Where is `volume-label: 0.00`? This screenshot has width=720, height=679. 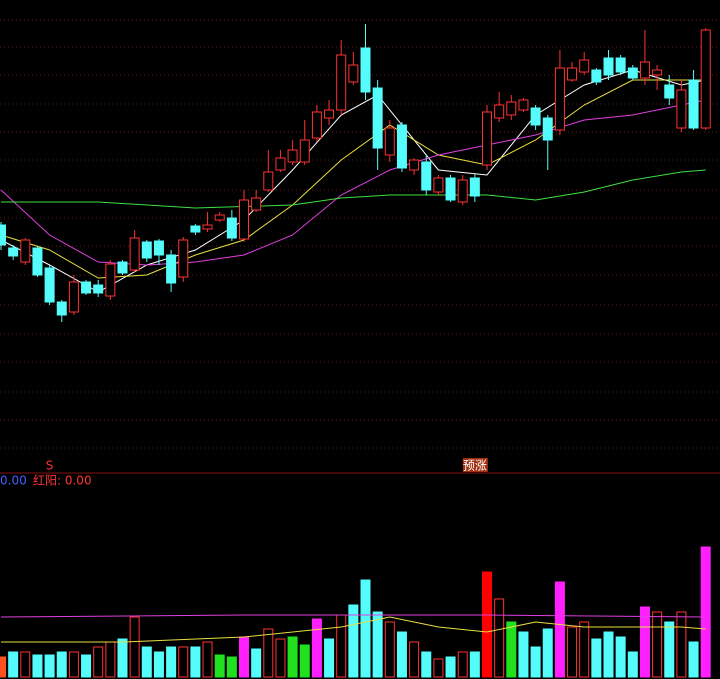 volume-label: 0.00 is located at coordinates (13, 481).